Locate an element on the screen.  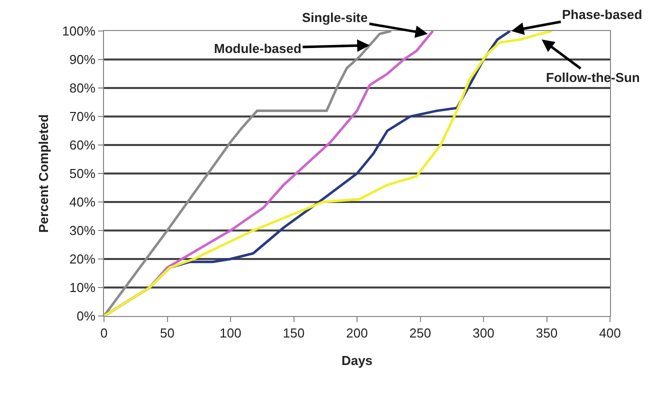
x-tick-label: 350 is located at coordinates (547, 333).